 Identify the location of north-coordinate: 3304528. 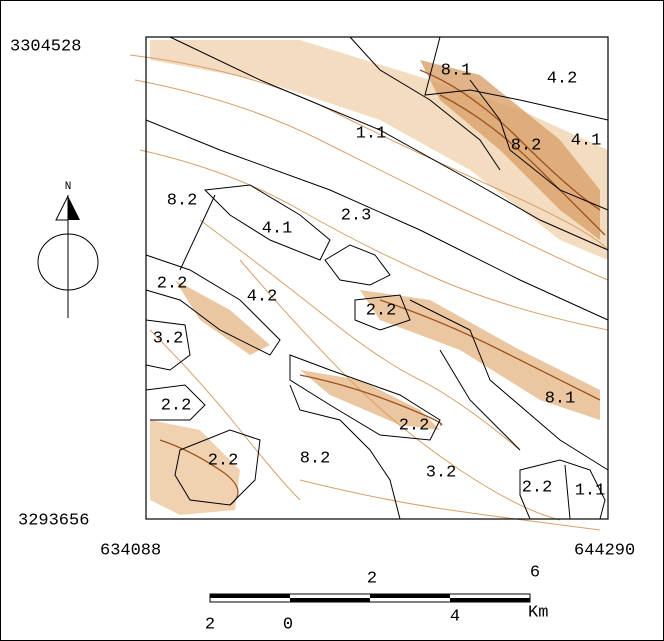
(45, 46).